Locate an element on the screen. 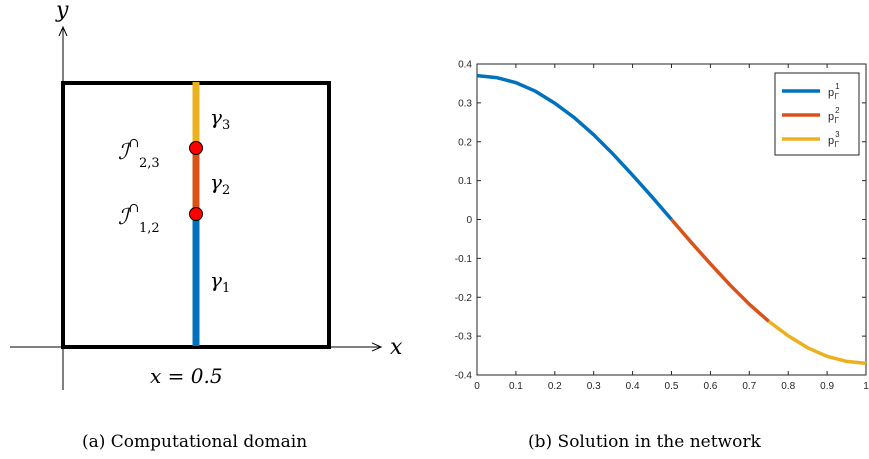 This screenshot has width=869, height=459. label-gamma-2: γ2 is located at coordinates (220, 184).